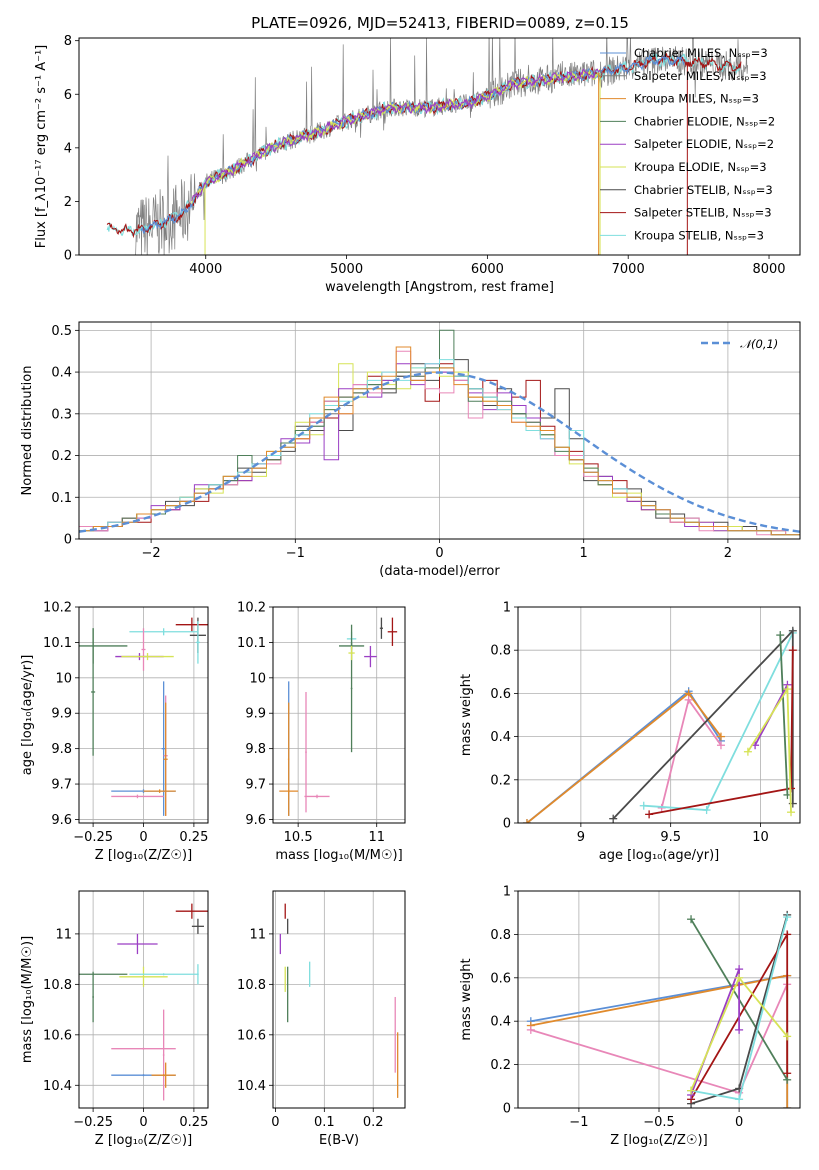 This screenshot has height=1170, width=819. Describe the element at coordinates (703, 213) in the screenshot. I see `legend-entry: Salpeter STELIB, Nₛₛₚ=3` at that location.